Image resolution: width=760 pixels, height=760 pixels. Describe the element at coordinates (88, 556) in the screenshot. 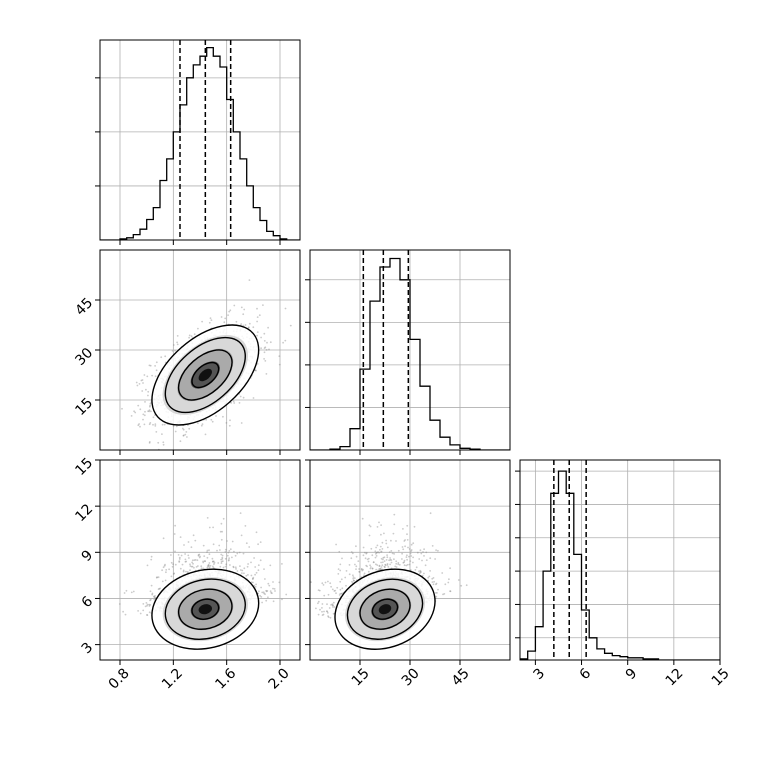

I see `y-tick-label: 9` at that location.